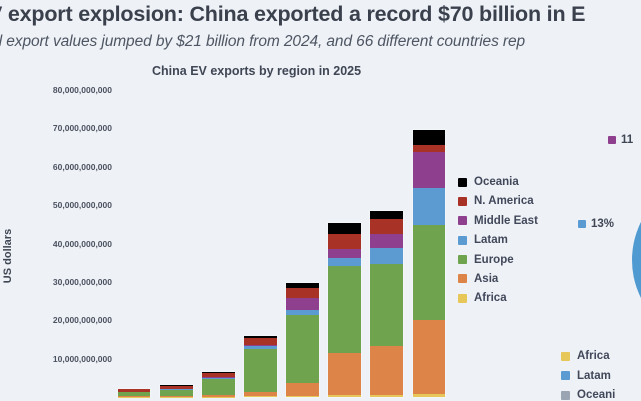 The height and width of the screenshot is (401, 641). I want to click on y-axis-tick: 40,000,000,000, so click(82, 243).